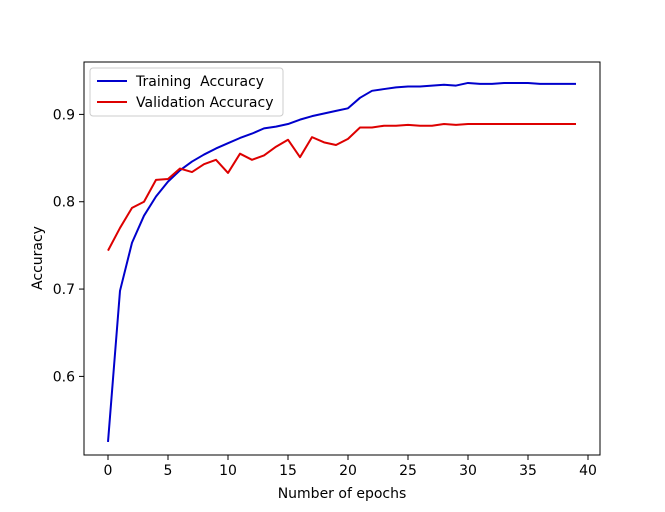  What do you see at coordinates (468, 471) in the screenshot?
I see `x-tick-label: 30` at bounding box center [468, 471].